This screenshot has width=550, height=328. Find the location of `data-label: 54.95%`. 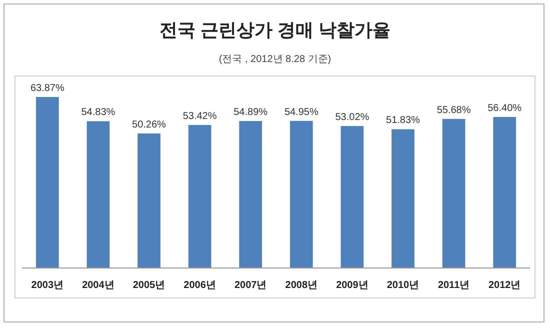

data-label: 54.95% is located at coordinates (301, 112).